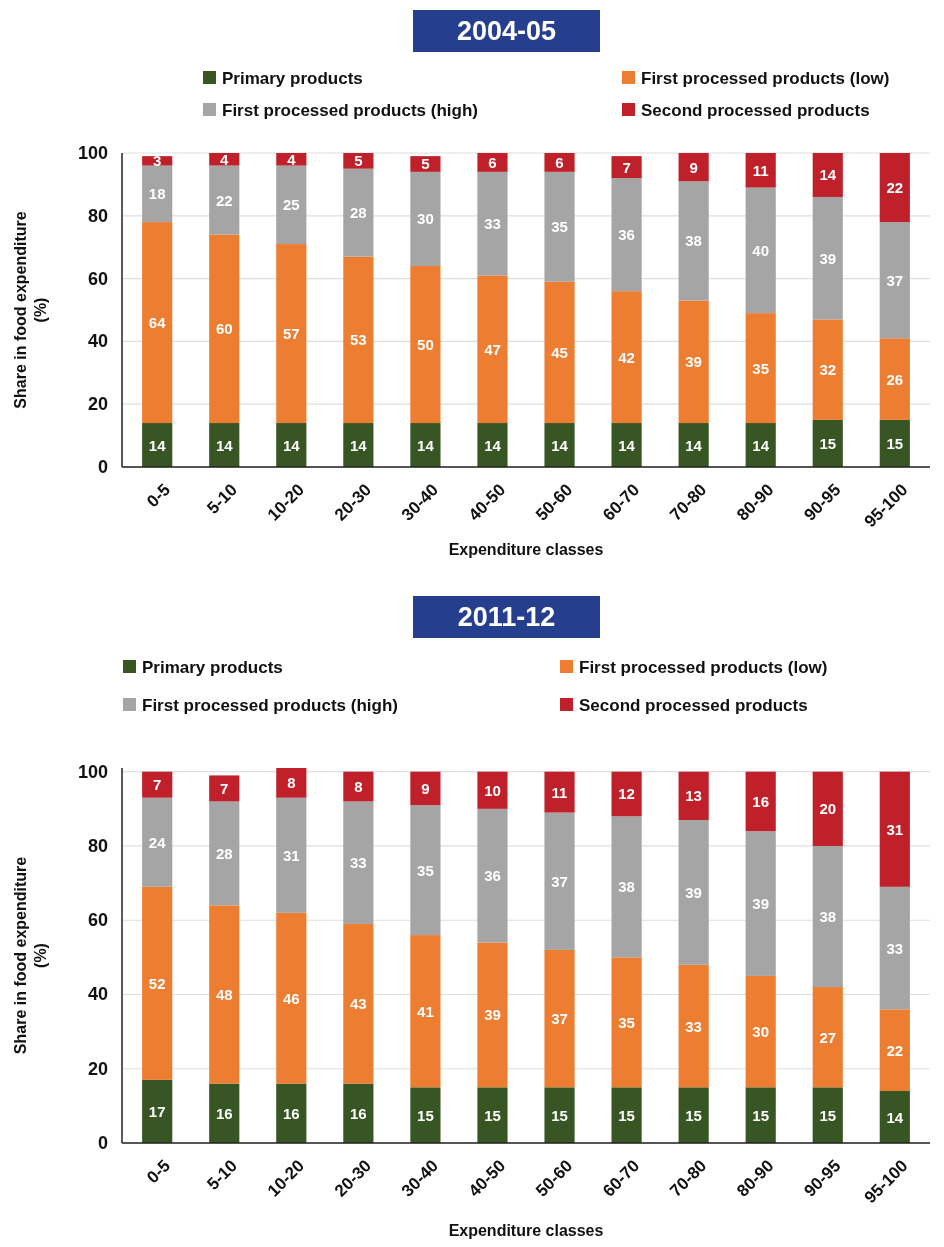 This screenshot has width=944, height=1247. What do you see at coordinates (292, 78) in the screenshot?
I see `legend-label: Primary products` at bounding box center [292, 78].